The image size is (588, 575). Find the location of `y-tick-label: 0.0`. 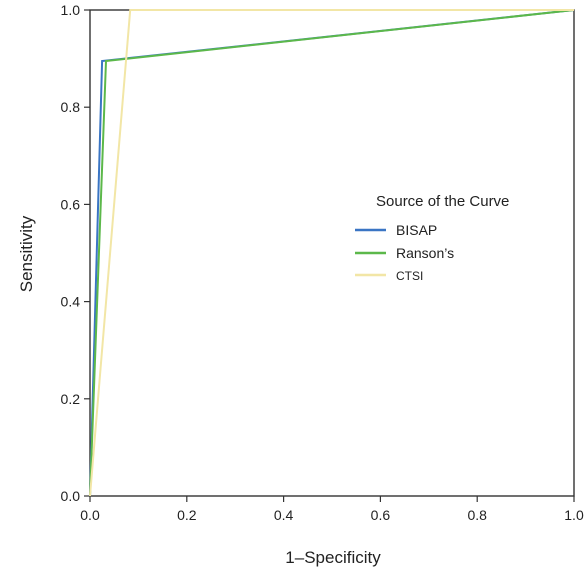

y-tick-label: 0.0 is located at coordinates (71, 496).